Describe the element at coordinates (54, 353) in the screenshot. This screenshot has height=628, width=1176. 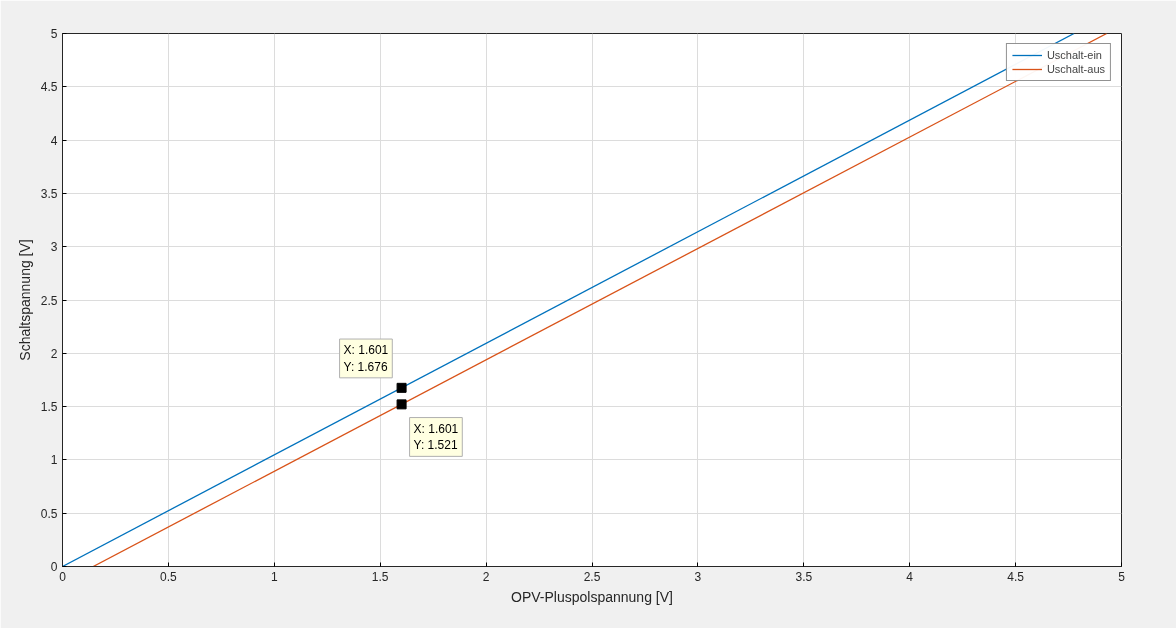
I see `y-tick-label: 2` at that location.